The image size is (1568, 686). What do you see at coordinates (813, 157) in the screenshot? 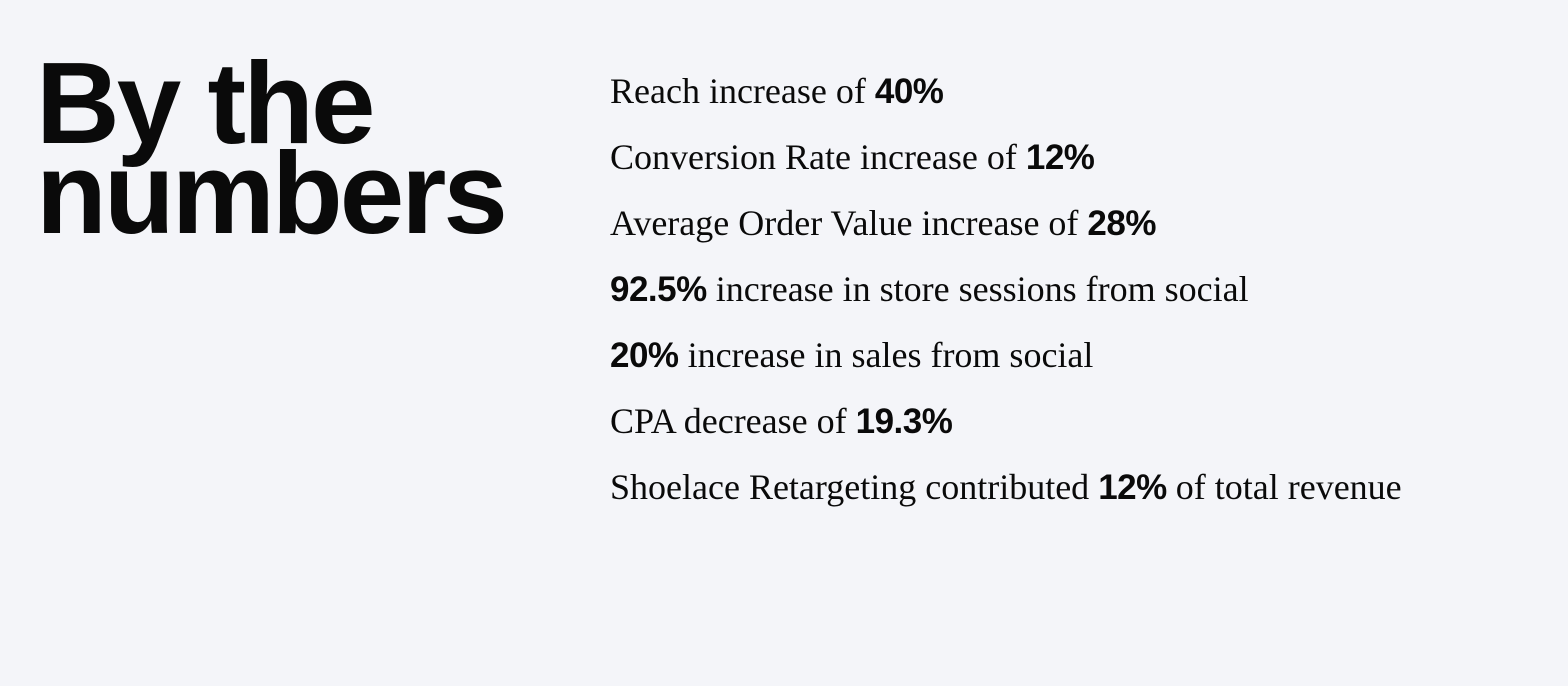
I see `stat-text: Conversion Rate increase of` at bounding box center [813, 157].